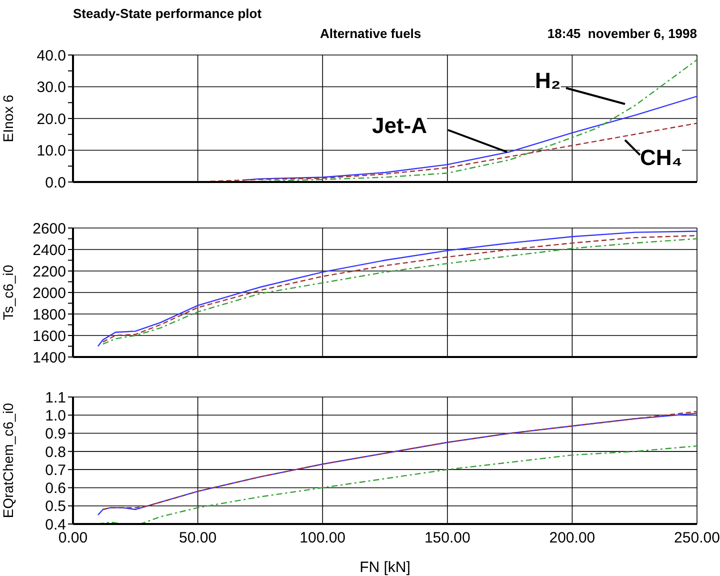 The height and width of the screenshot is (576, 720). Describe the element at coordinates (55, 415) in the screenshot. I see `y-tick-label: 1.0` at that location.